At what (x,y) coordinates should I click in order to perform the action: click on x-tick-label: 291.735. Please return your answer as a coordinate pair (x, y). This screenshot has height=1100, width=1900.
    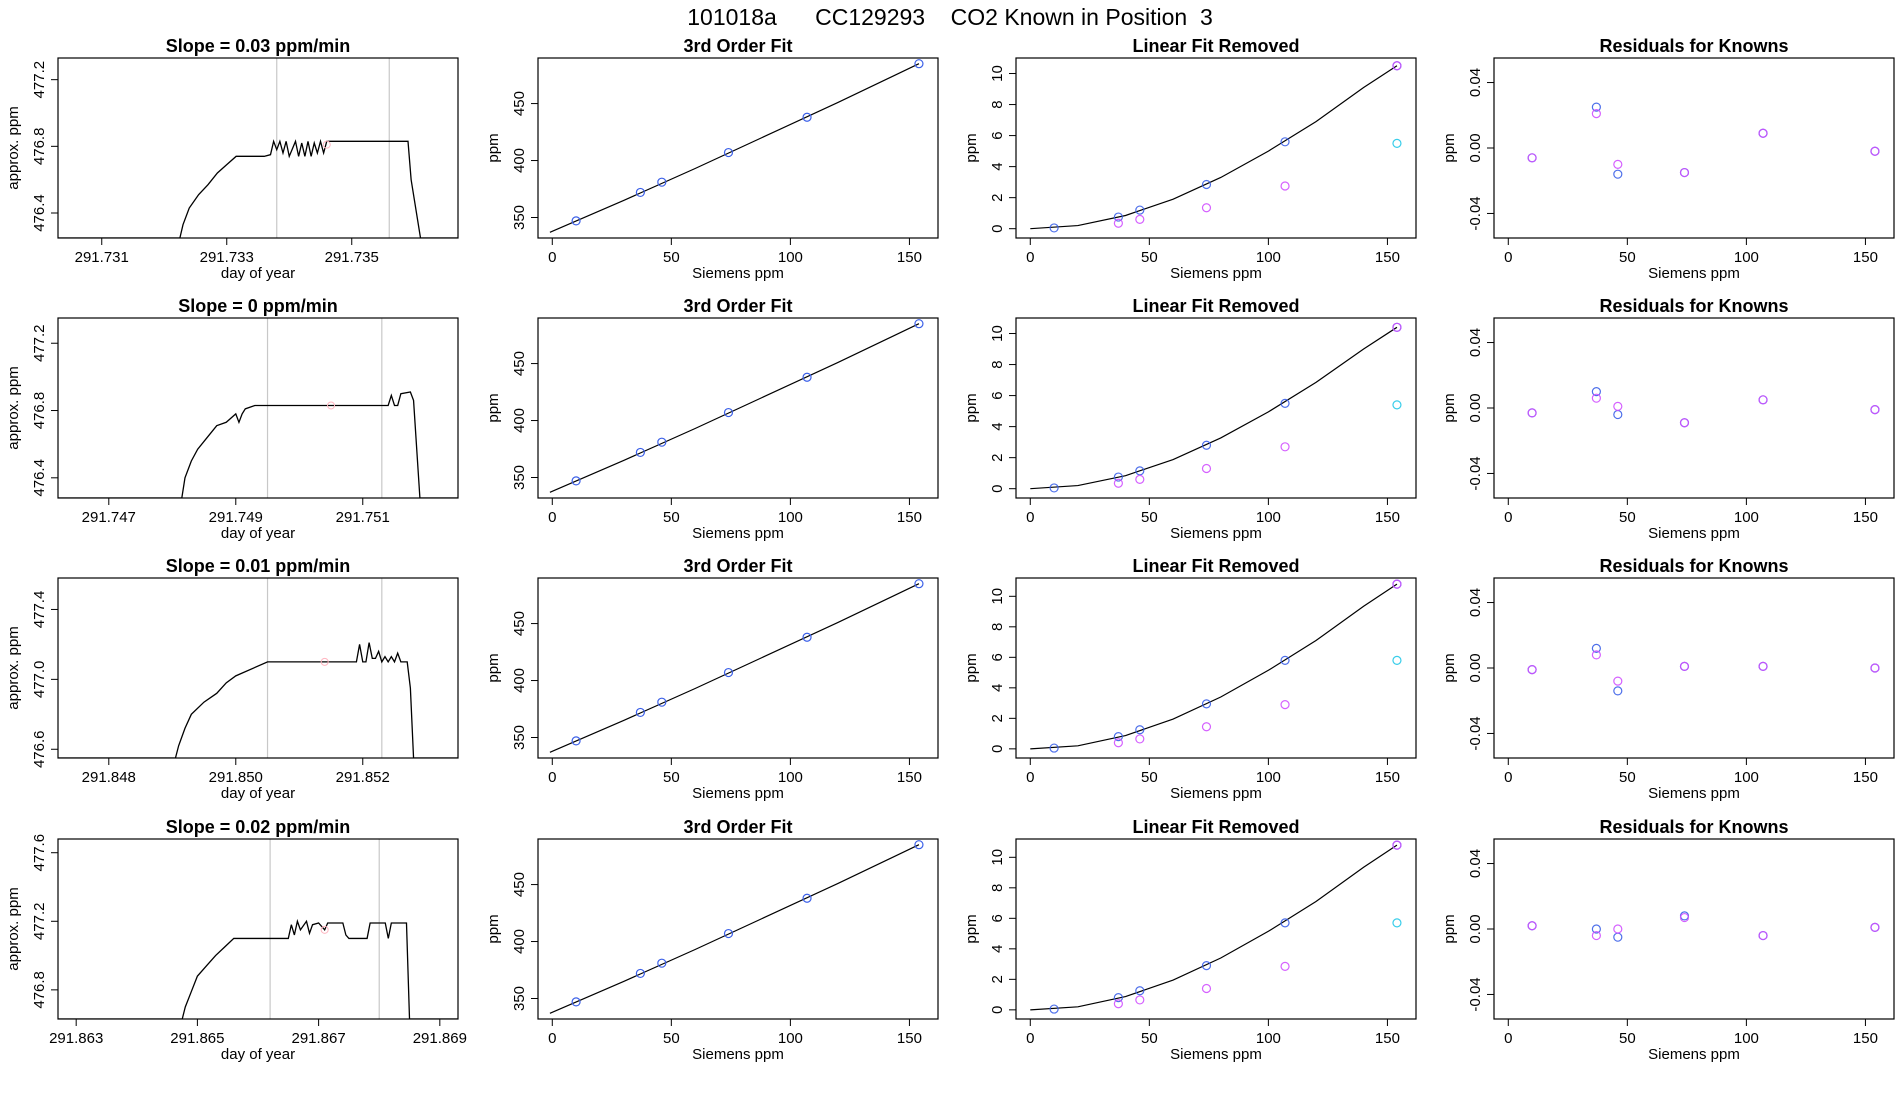
    Looking at the image, I should click on (352, 257).